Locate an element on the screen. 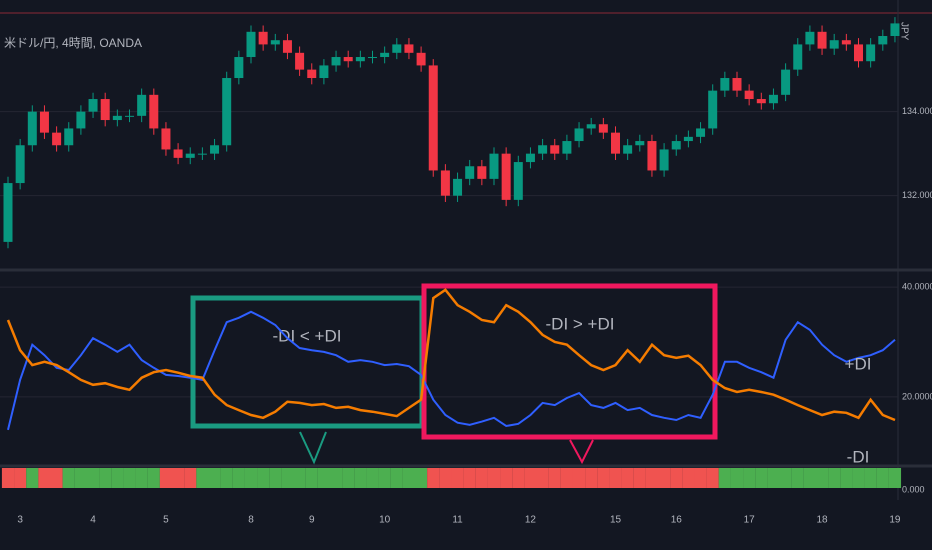 Image resolution: width=932 pixels, height=550 pixels. chart-title: 米ドル/円, 4時間, OANDA is located at coordinates (73, 43).